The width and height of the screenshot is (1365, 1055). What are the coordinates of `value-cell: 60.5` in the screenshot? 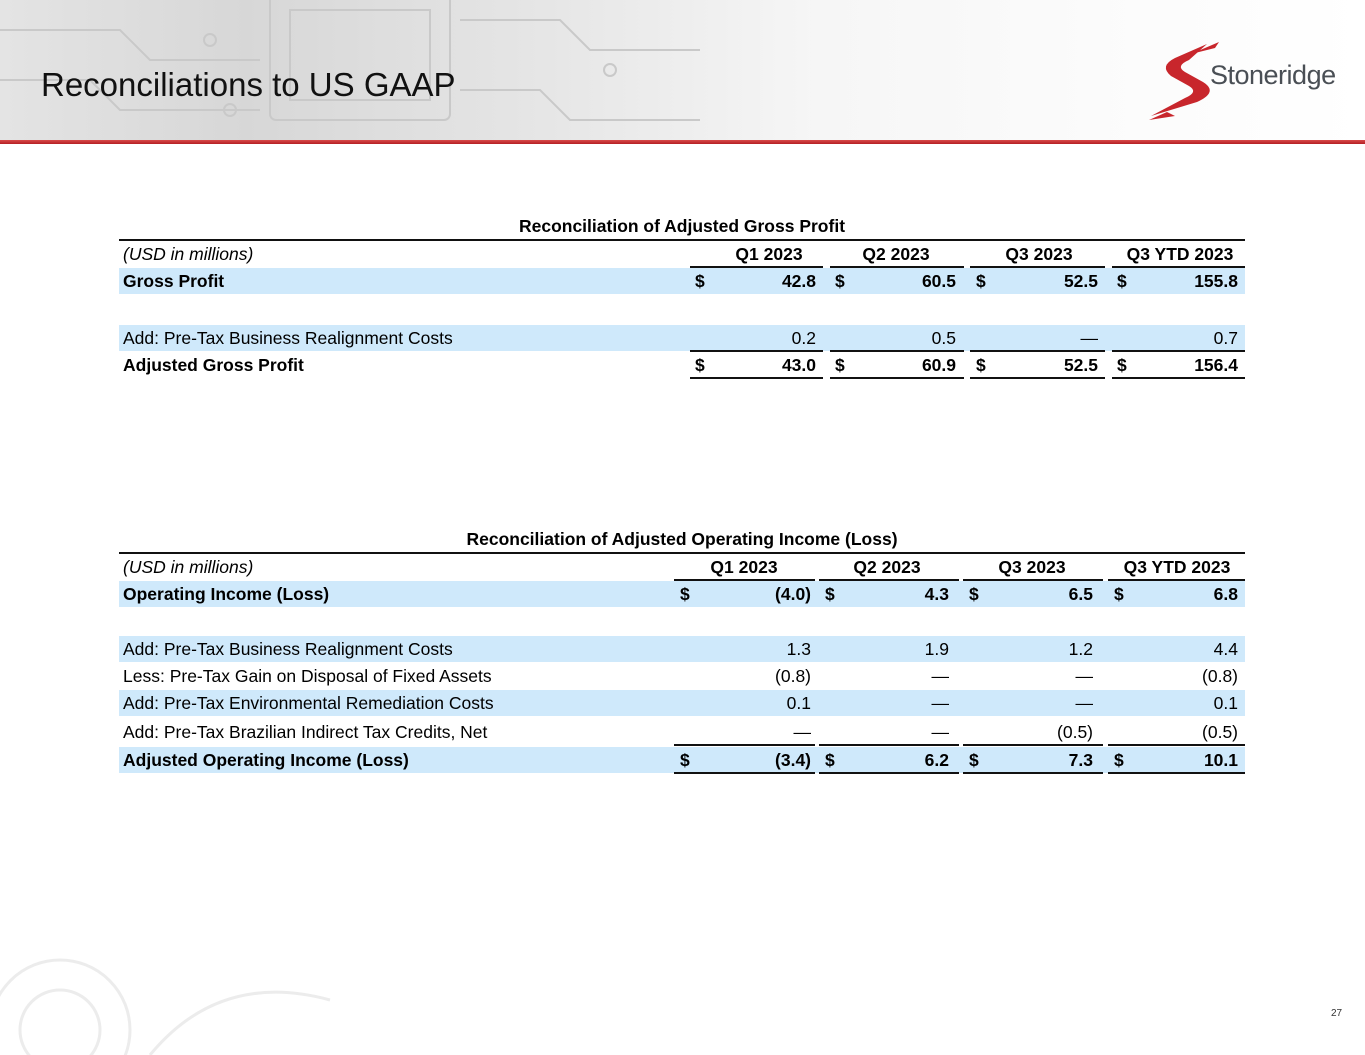 It's located at (938, 281).